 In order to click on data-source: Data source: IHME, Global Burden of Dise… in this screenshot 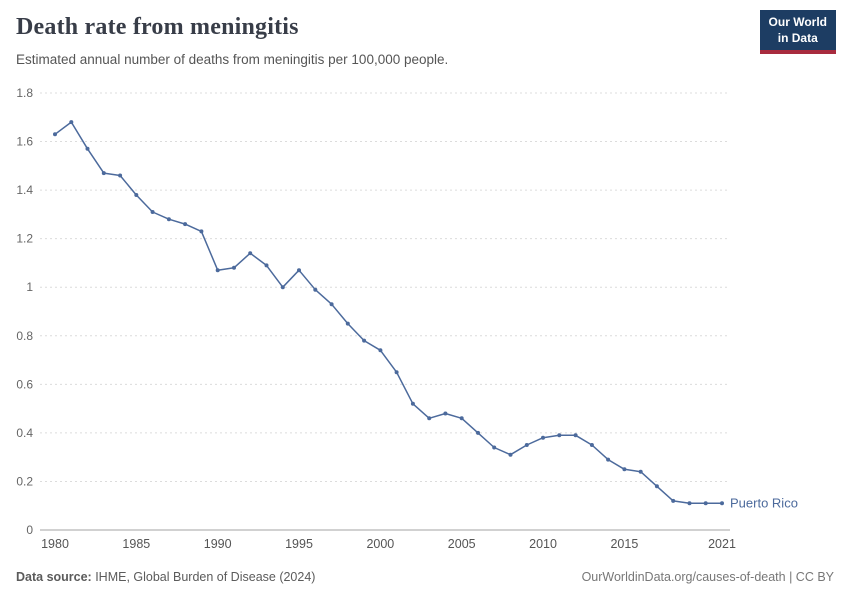, I will do `click(165, 577)`.